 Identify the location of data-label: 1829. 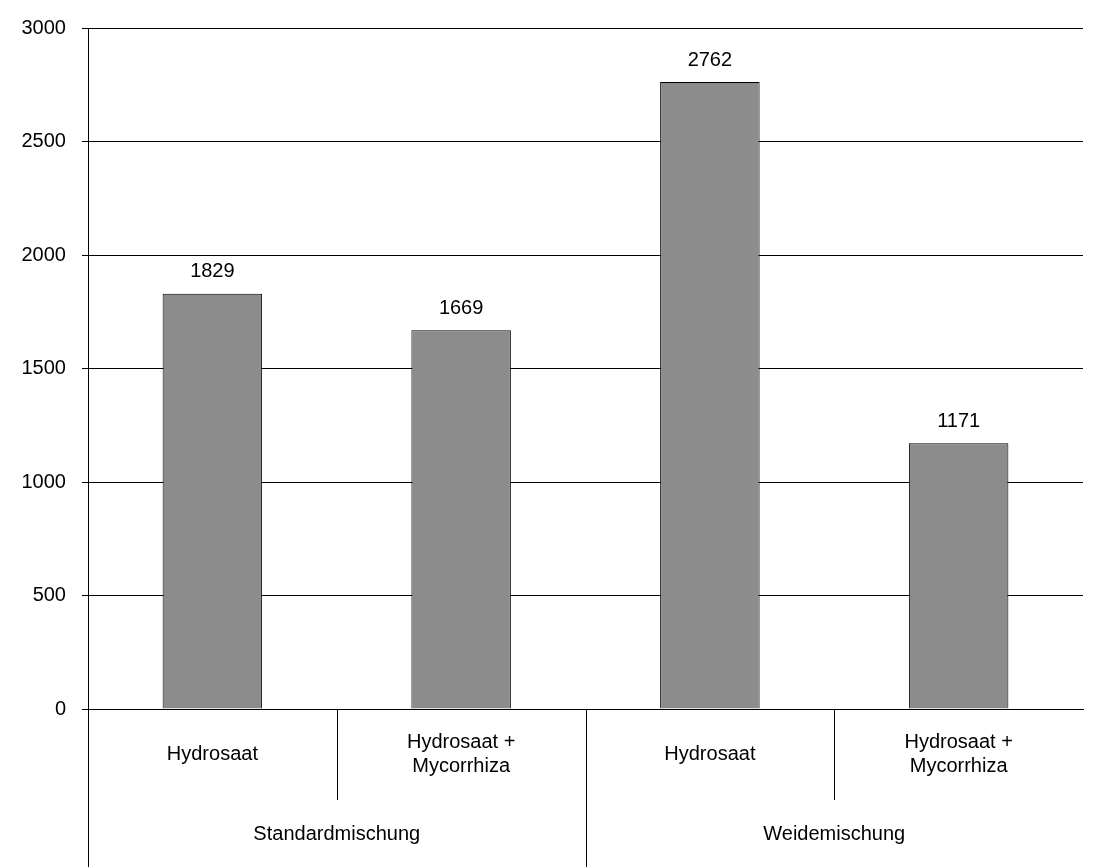
(212, 270).